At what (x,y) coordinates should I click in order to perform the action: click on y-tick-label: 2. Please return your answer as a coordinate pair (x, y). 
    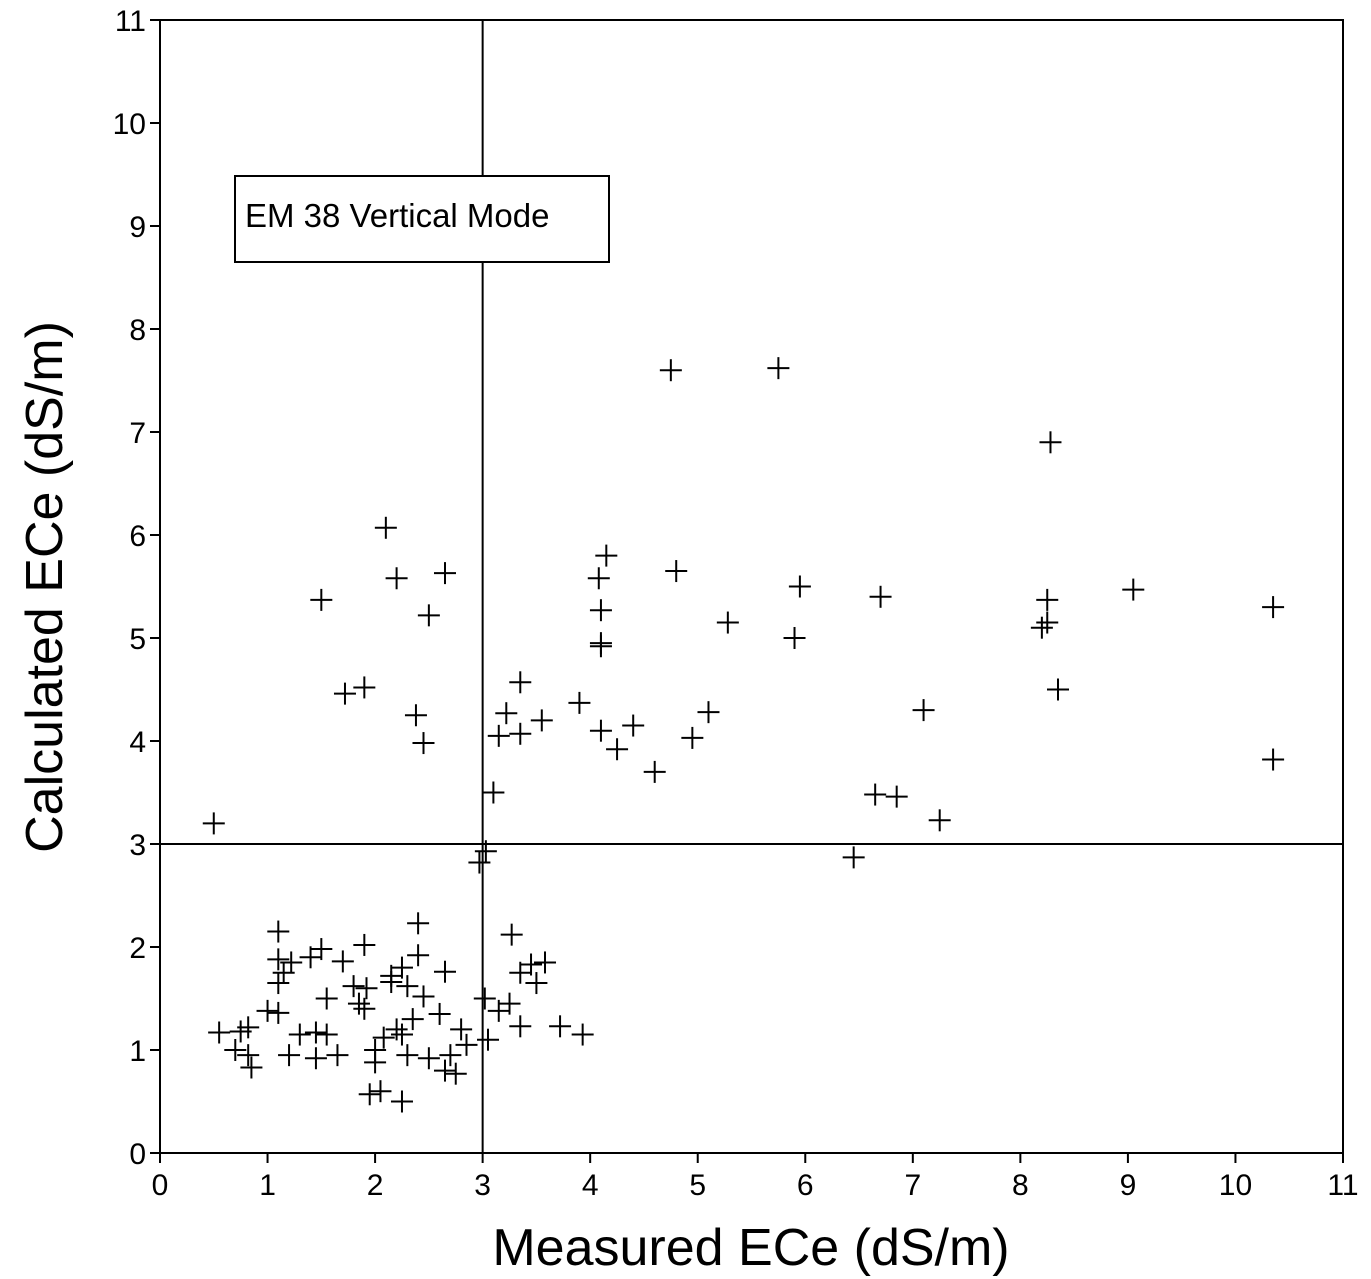
    Looking at the image, I should click on (137, 948).